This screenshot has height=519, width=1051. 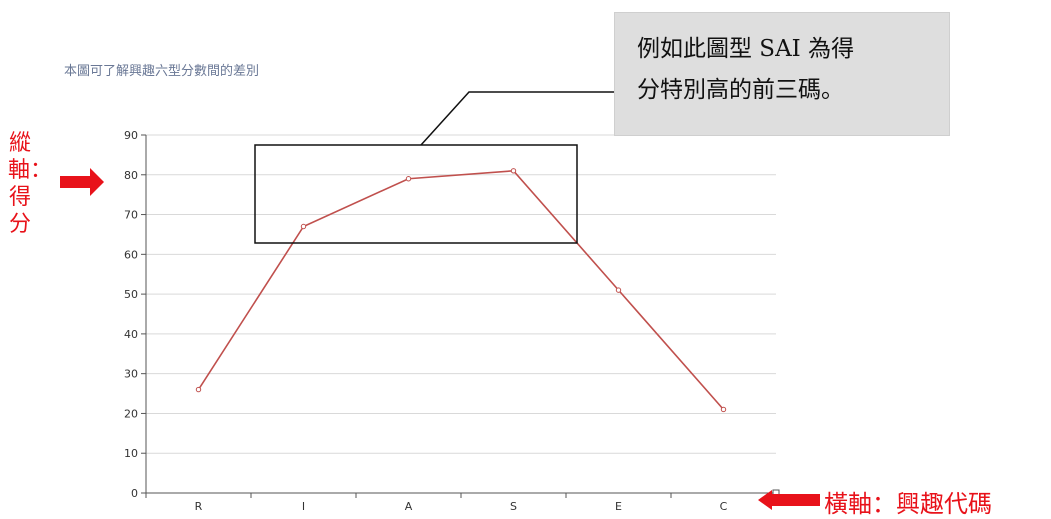 I want to click on y-tick-label: 30, so click(x=131, y=374).